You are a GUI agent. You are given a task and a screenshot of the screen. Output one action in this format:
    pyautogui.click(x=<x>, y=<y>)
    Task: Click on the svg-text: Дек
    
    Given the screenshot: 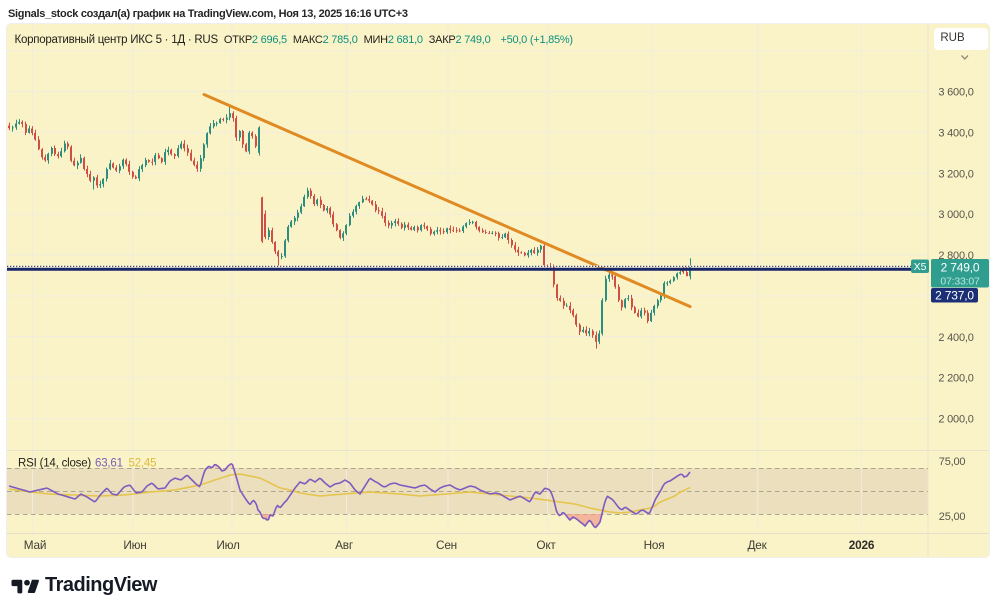 What is the action you would take?
    pyautogui.click(x=757, y=545)
    